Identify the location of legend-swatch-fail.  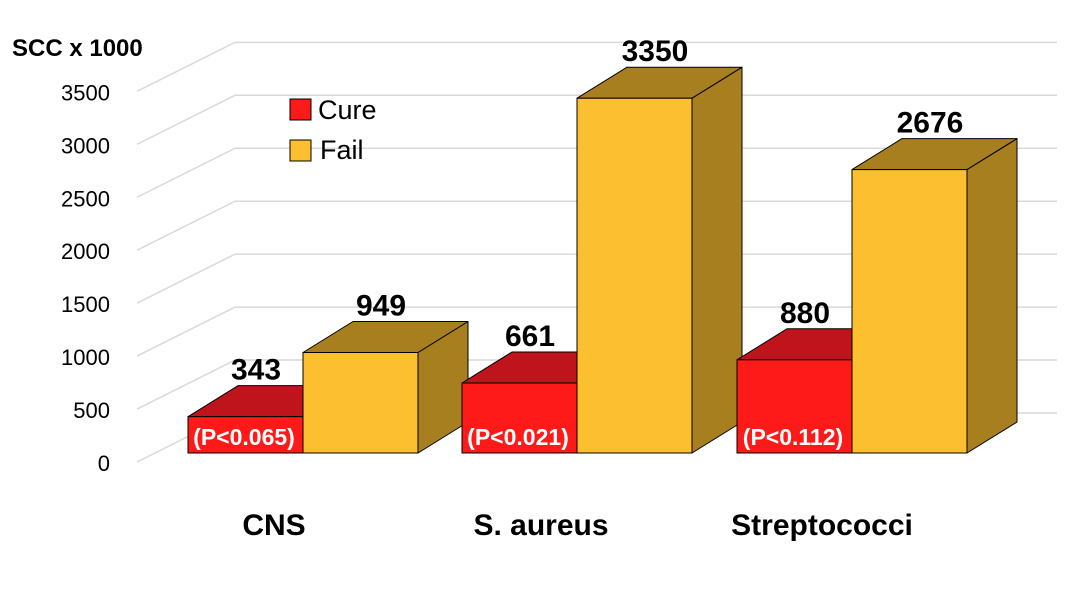
(300, 150).